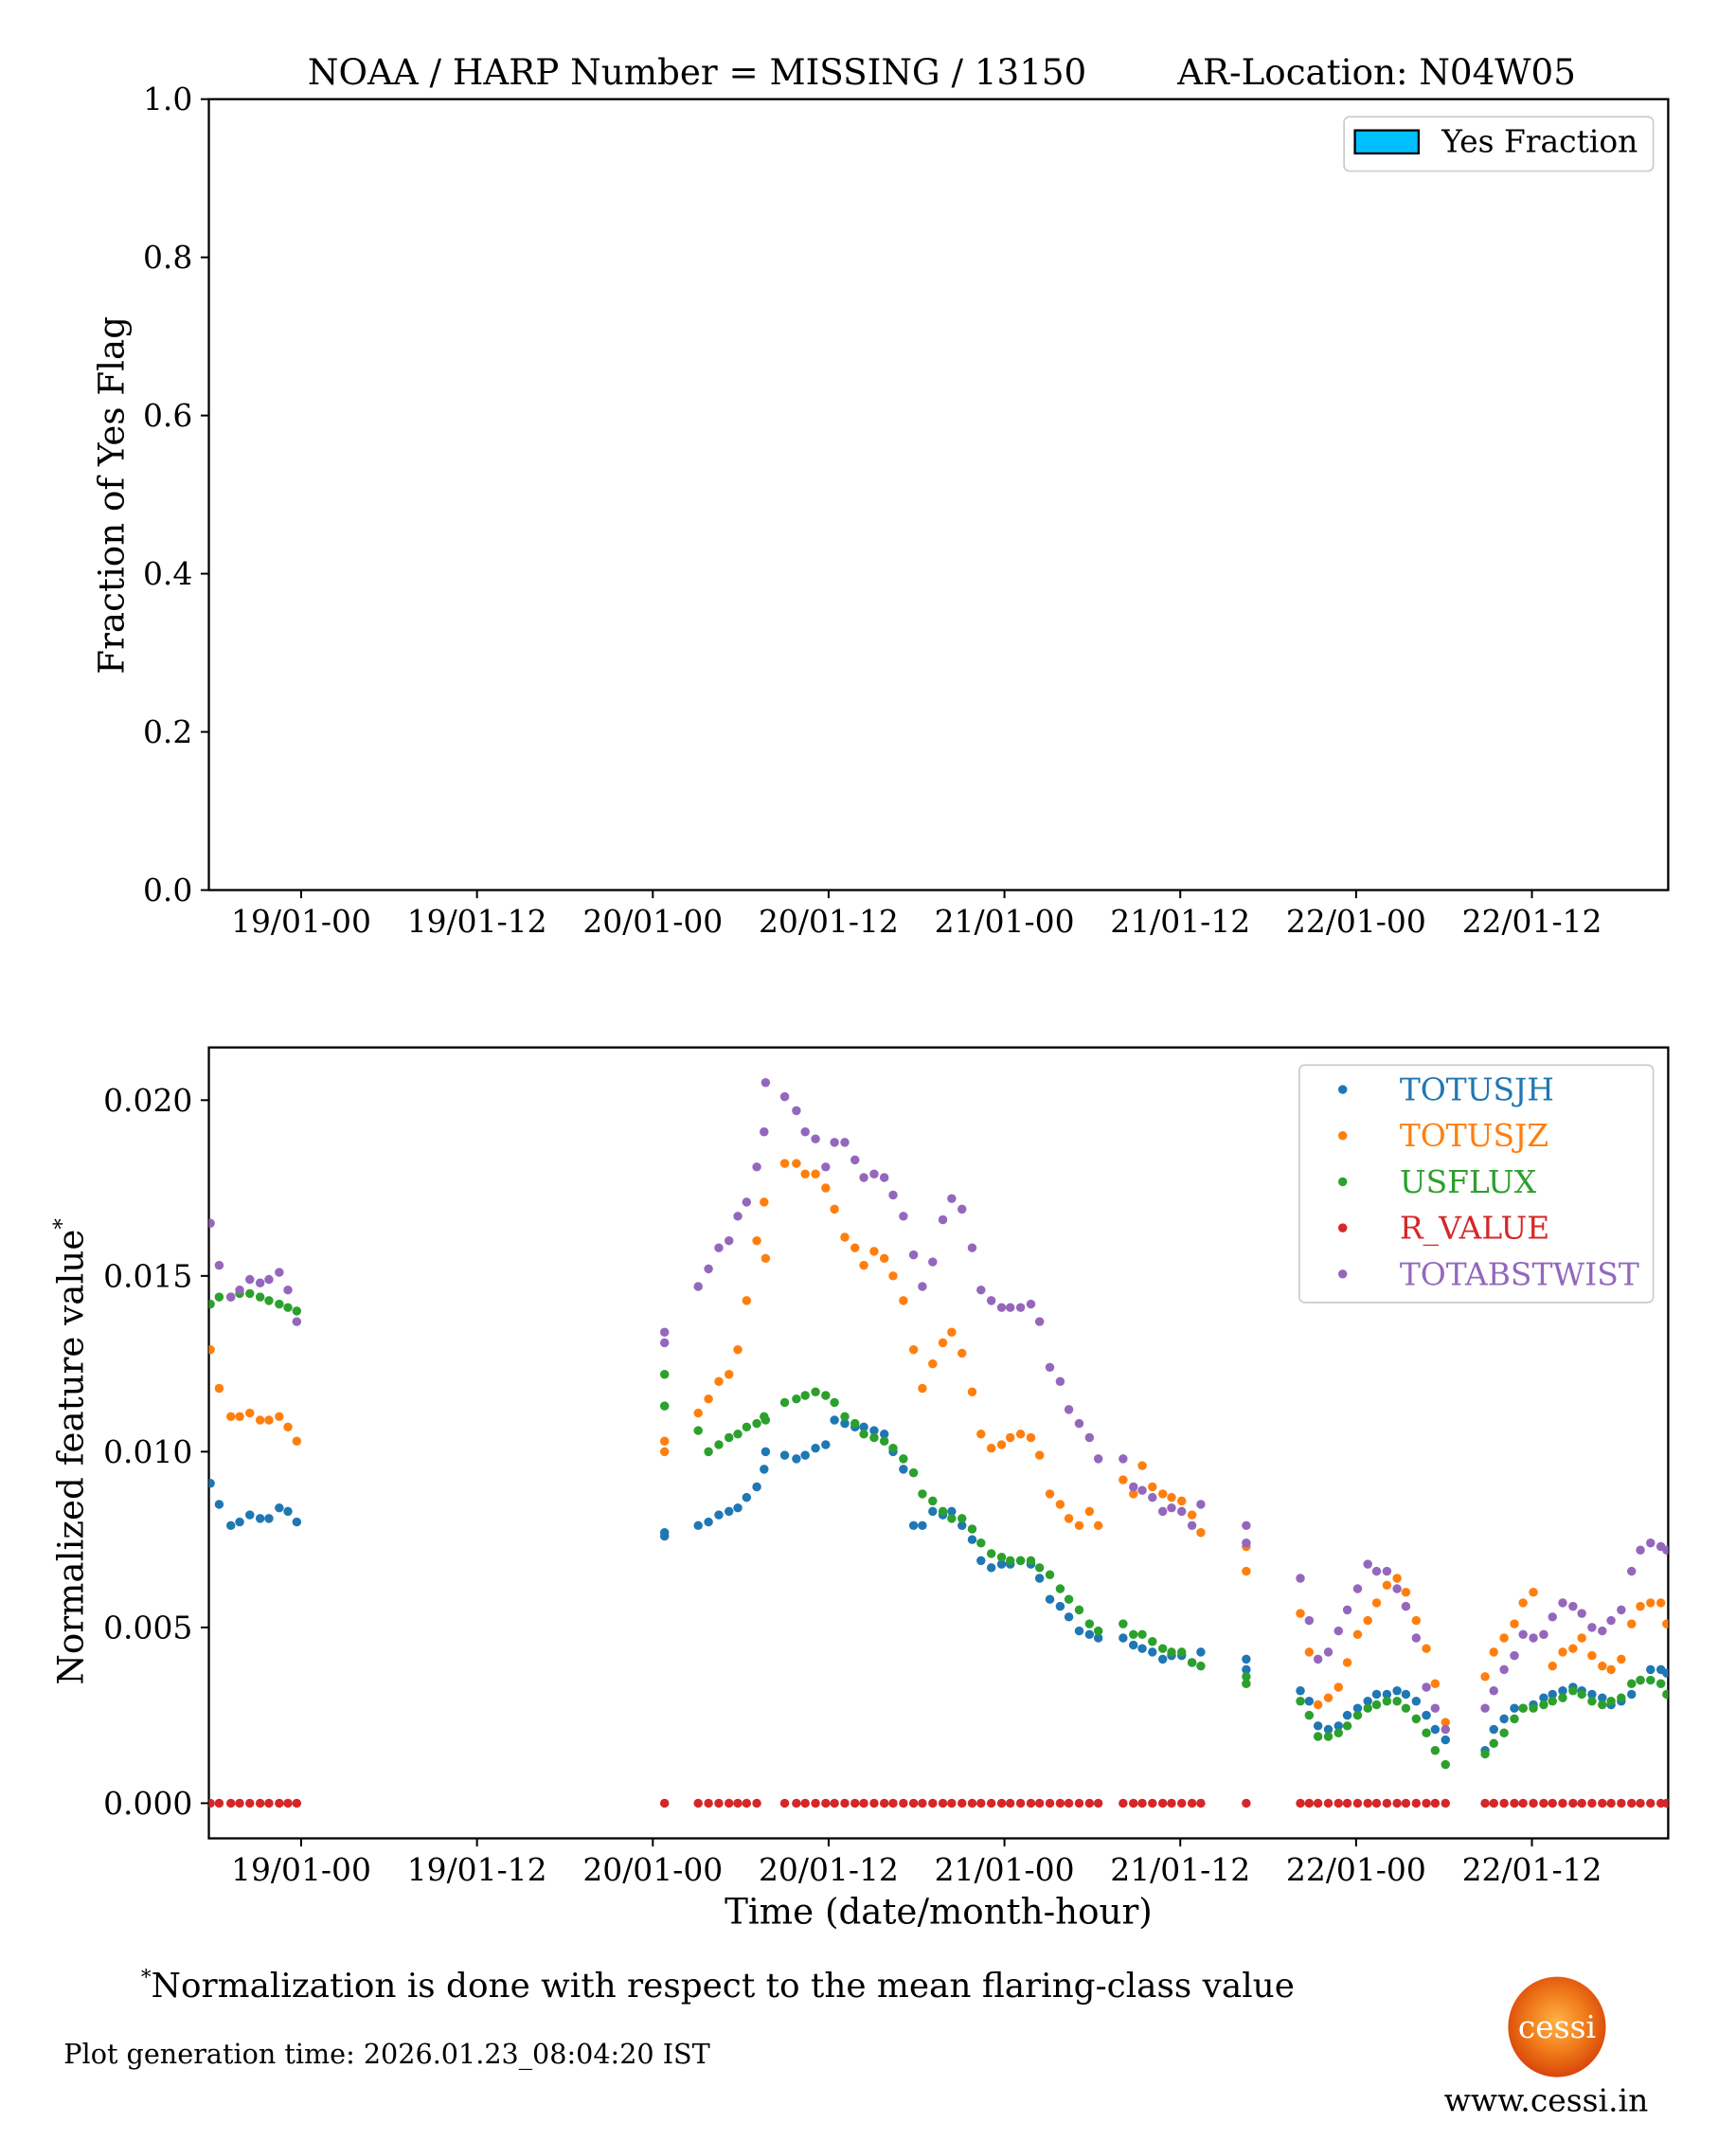 This screenshot has width=1736, height=2141. Describe the element at coordinates (1342, 1274) in the screenshot. I see `legend-marker-totabstwist` at that location.